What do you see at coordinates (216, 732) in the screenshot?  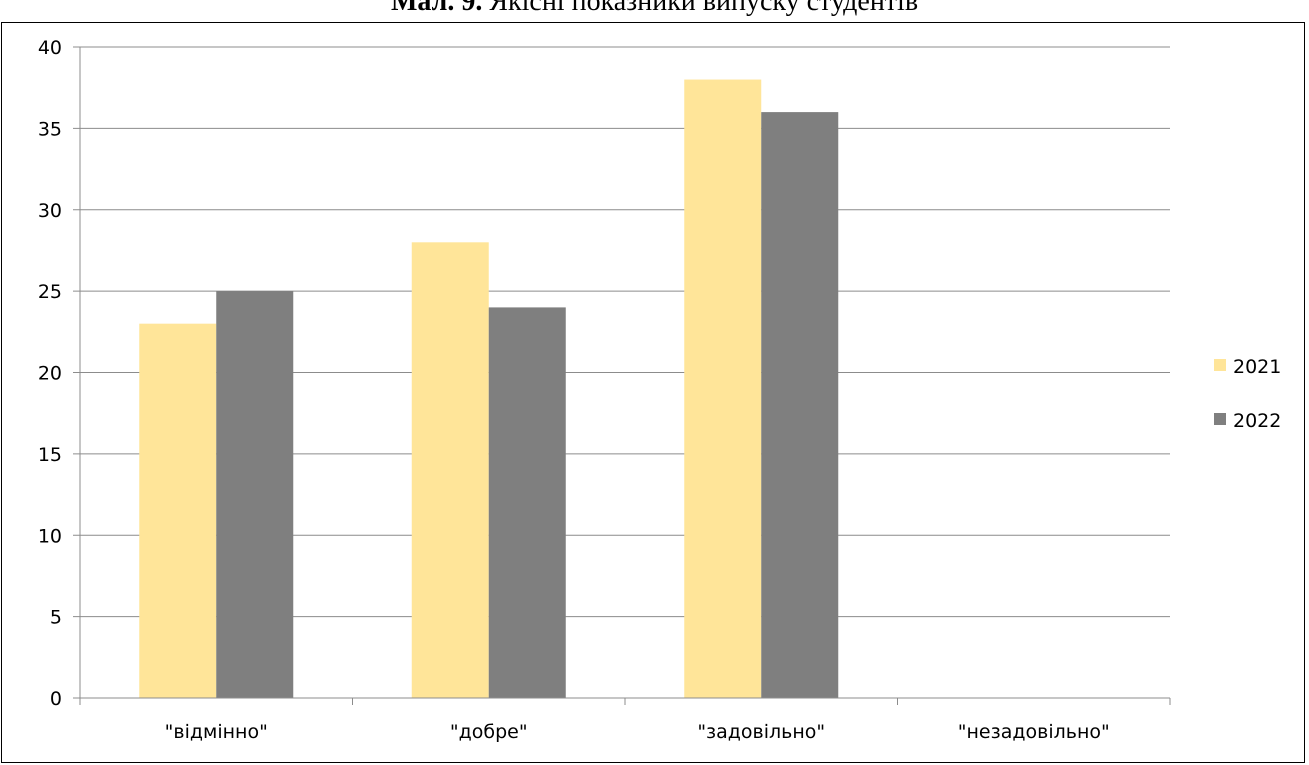 I see `x-tick-label: "відмінно"` at bounding box center [216, 732].